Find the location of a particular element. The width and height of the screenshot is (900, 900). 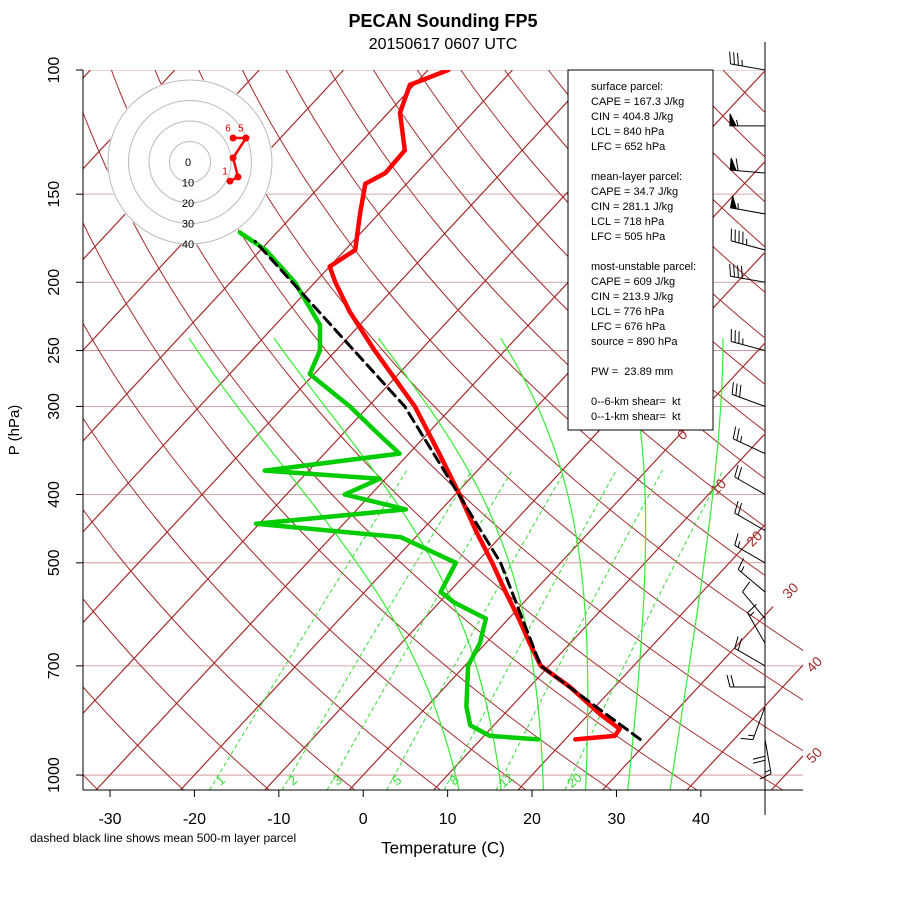

dry-adiabat is located at coordinates (719, 430).